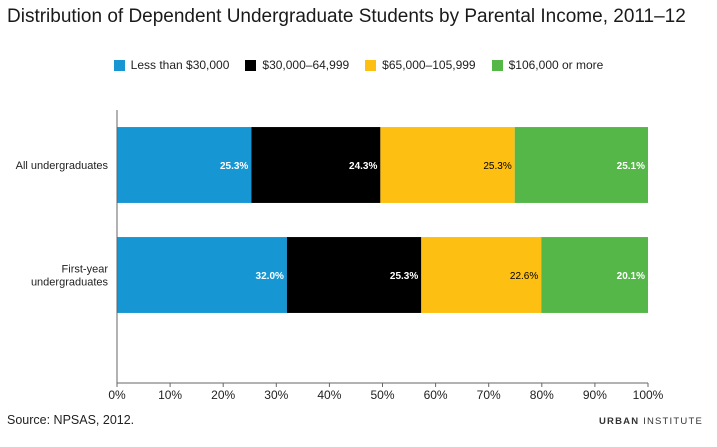 The image size is (717, 447). Describe the element at coordinates (71, 420) in the screenshot. I see `source-note: Source: NPSAS, 2012.` at that location.